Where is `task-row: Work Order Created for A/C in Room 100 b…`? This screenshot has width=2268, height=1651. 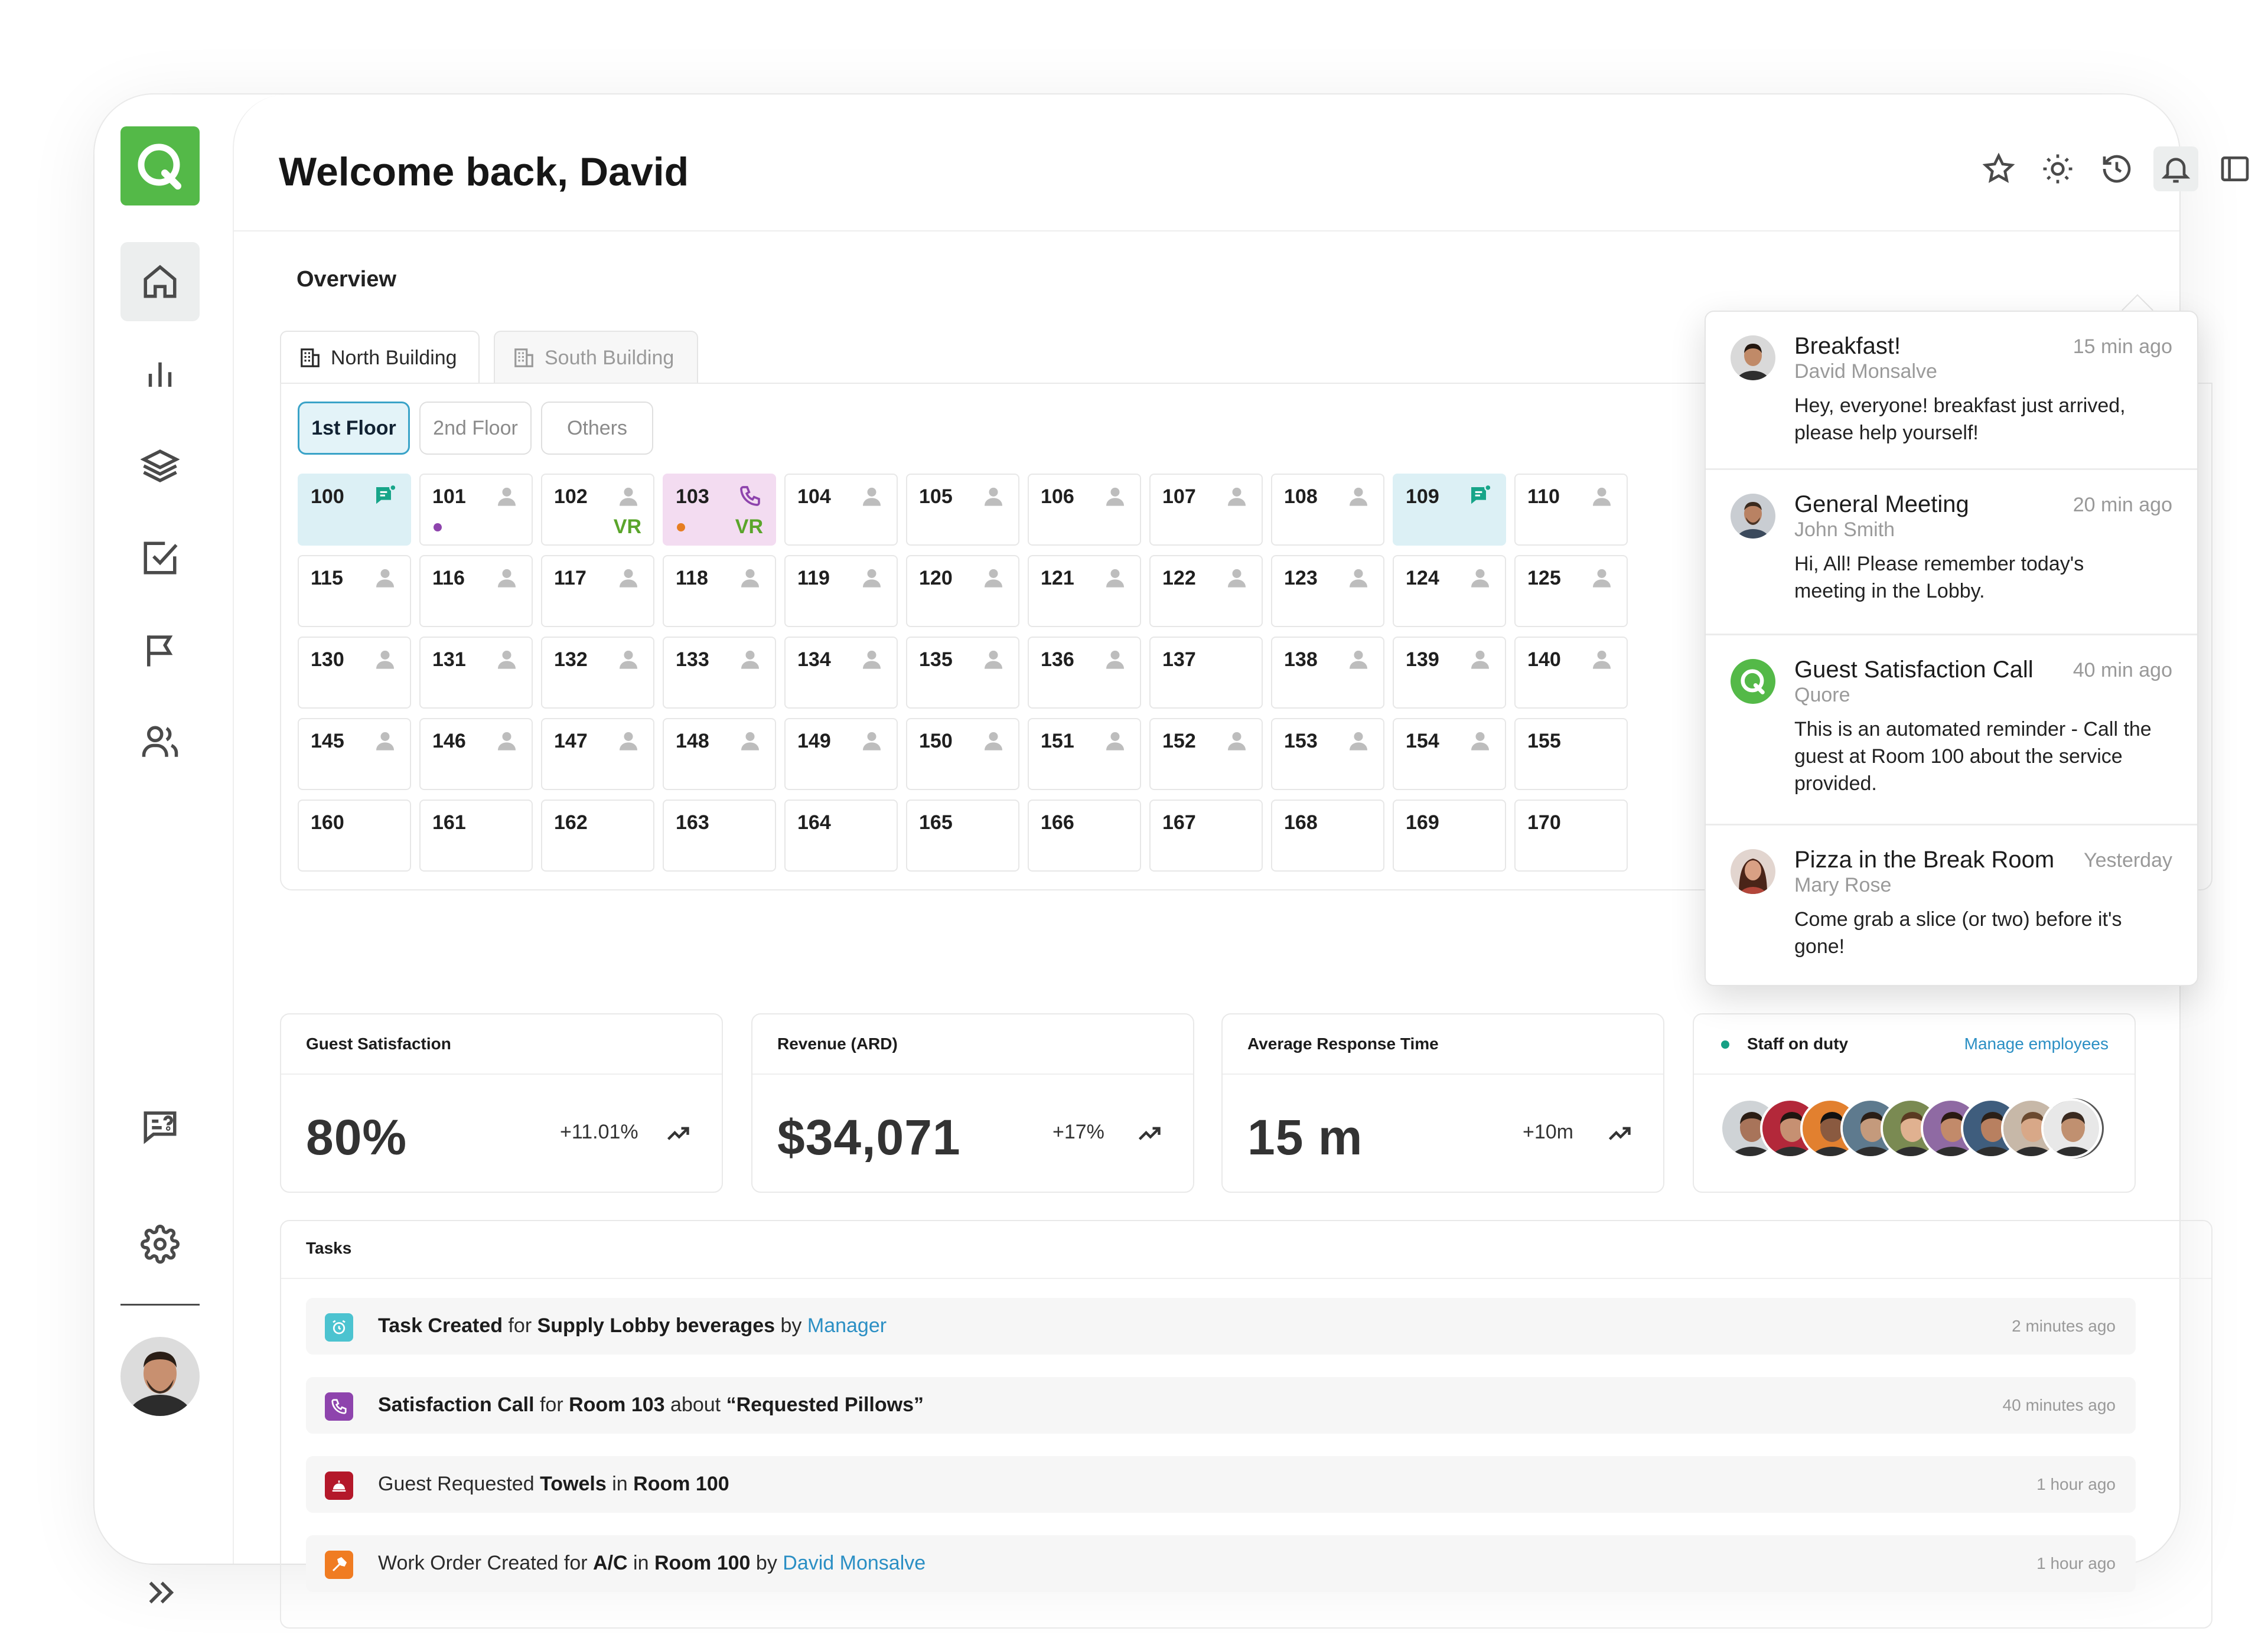 task-row: Work Order Created for A/C in Room 100 b… is located at coordinates (1221, 1564).